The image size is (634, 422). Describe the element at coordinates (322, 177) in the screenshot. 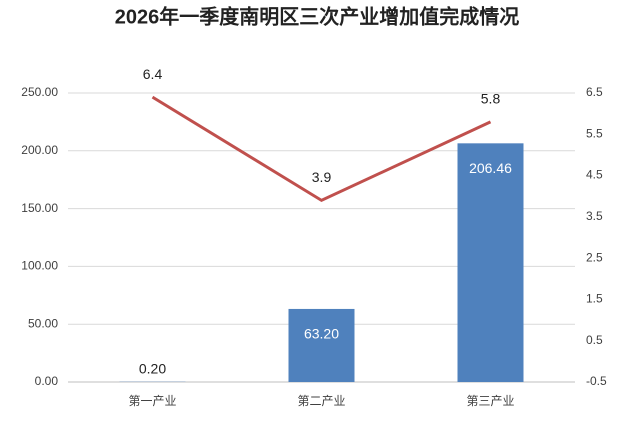

I see `value-label: 3.9` at that location.